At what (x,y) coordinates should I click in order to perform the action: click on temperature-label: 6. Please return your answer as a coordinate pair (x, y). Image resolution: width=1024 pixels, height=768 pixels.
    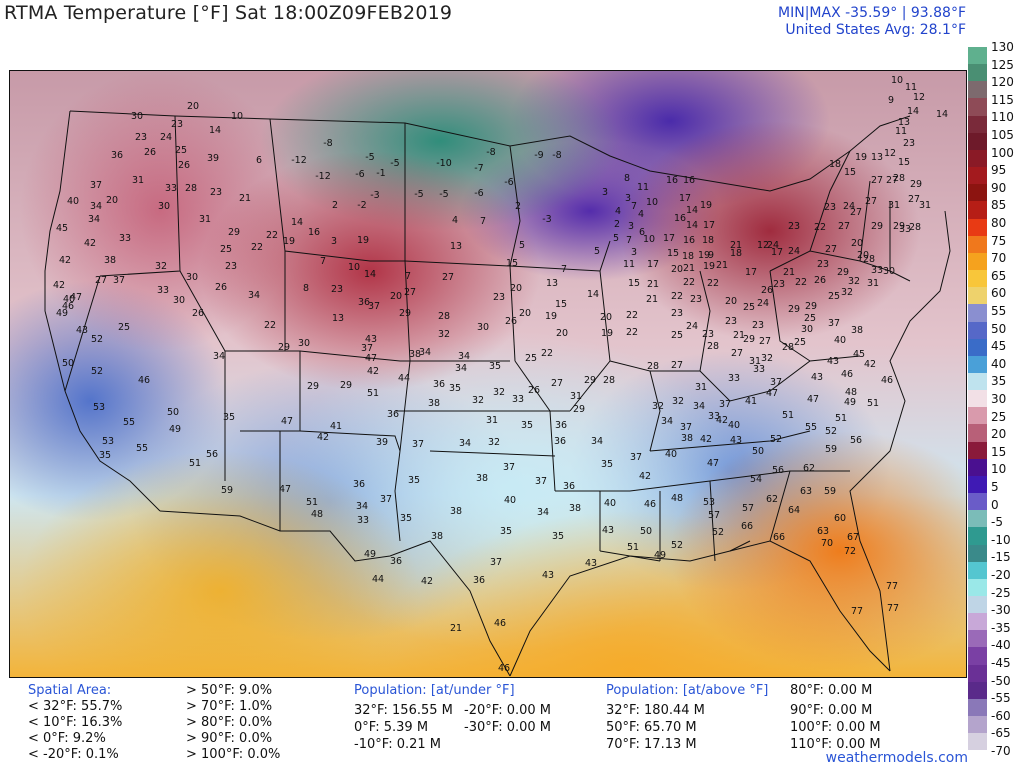
    Looking at the image, I should click on (642, 232).